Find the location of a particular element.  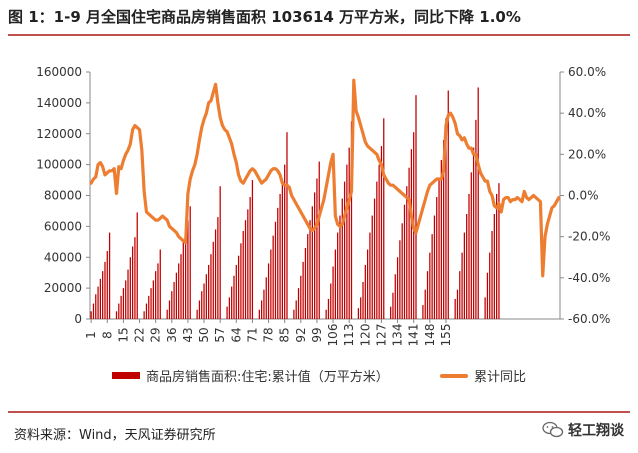

brand: 轻工翔谈 is located at coordinates (583, 430).